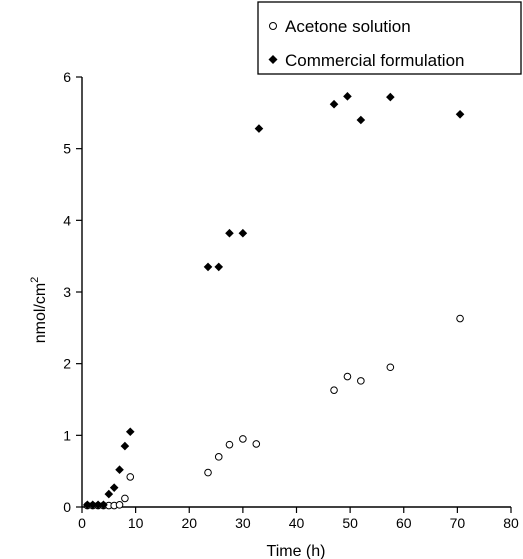  I want to click on x-tick-label: 60, so click(404, 523).